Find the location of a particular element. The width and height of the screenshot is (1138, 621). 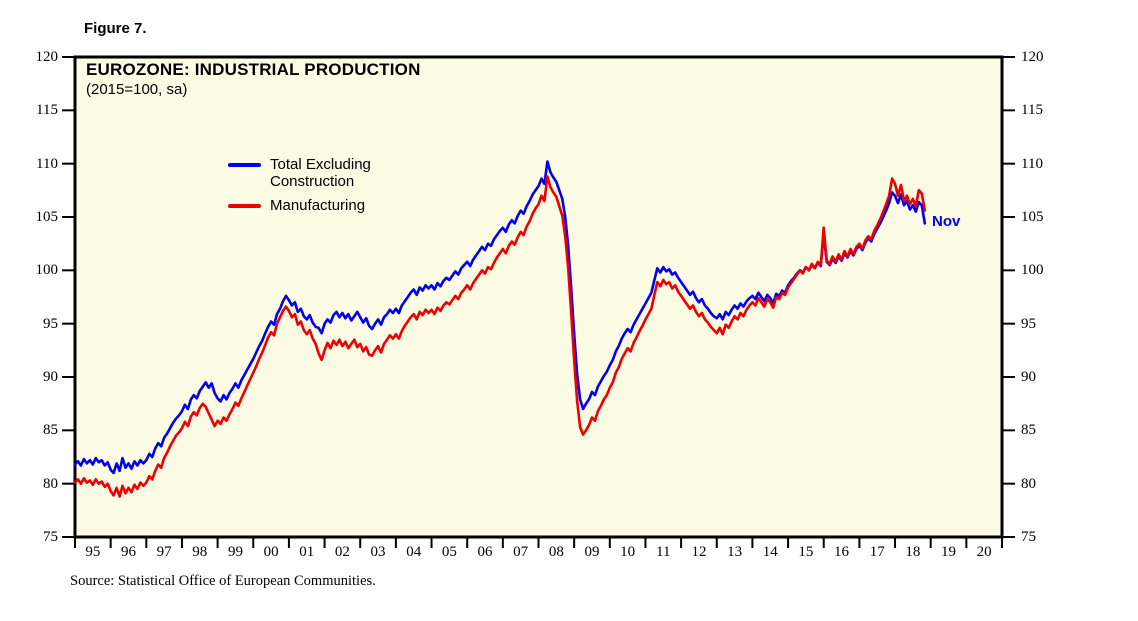

x-axis-label: 19 is located at coordinates (949, 552).